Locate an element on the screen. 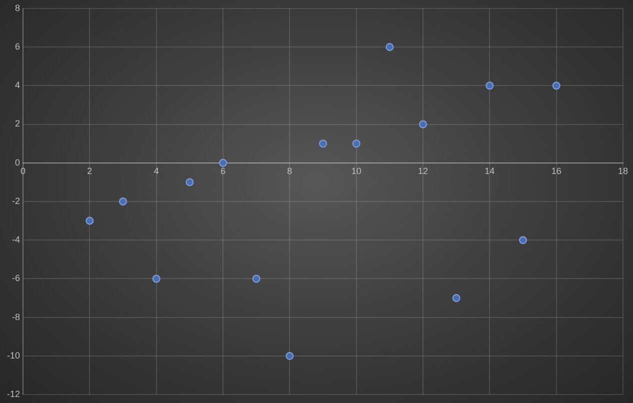  x-tick-label: 4 is located at coordinates (156, 171).